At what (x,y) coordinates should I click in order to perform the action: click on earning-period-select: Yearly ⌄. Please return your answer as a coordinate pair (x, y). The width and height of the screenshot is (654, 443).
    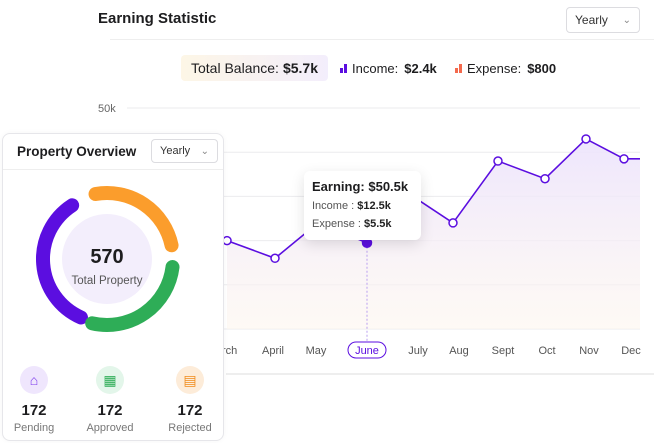
    Looking at the image, I should click on (603, 20).